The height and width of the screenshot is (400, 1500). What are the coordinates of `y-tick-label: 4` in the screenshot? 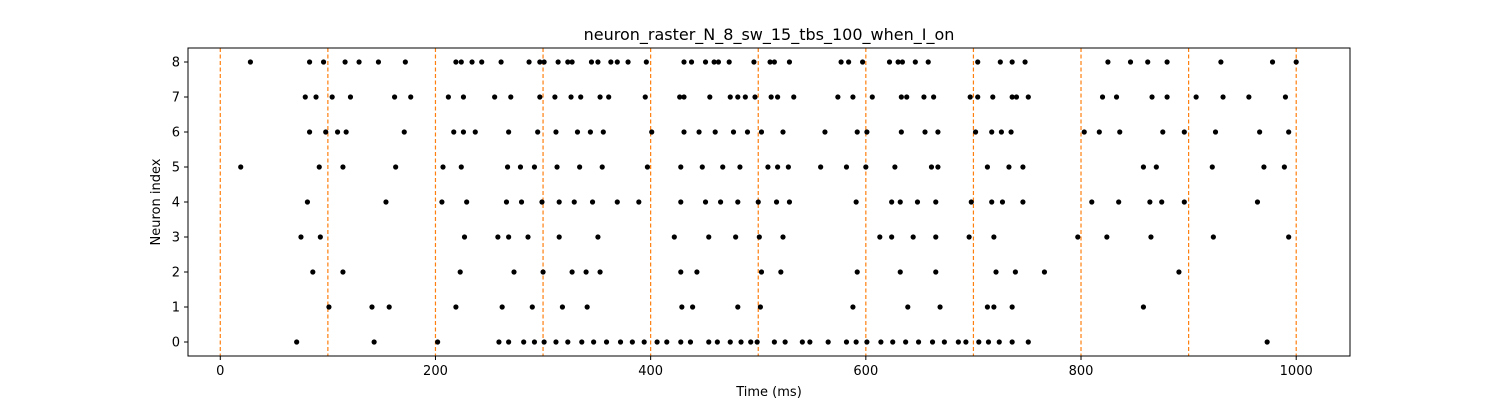 It's located at (176, 203).